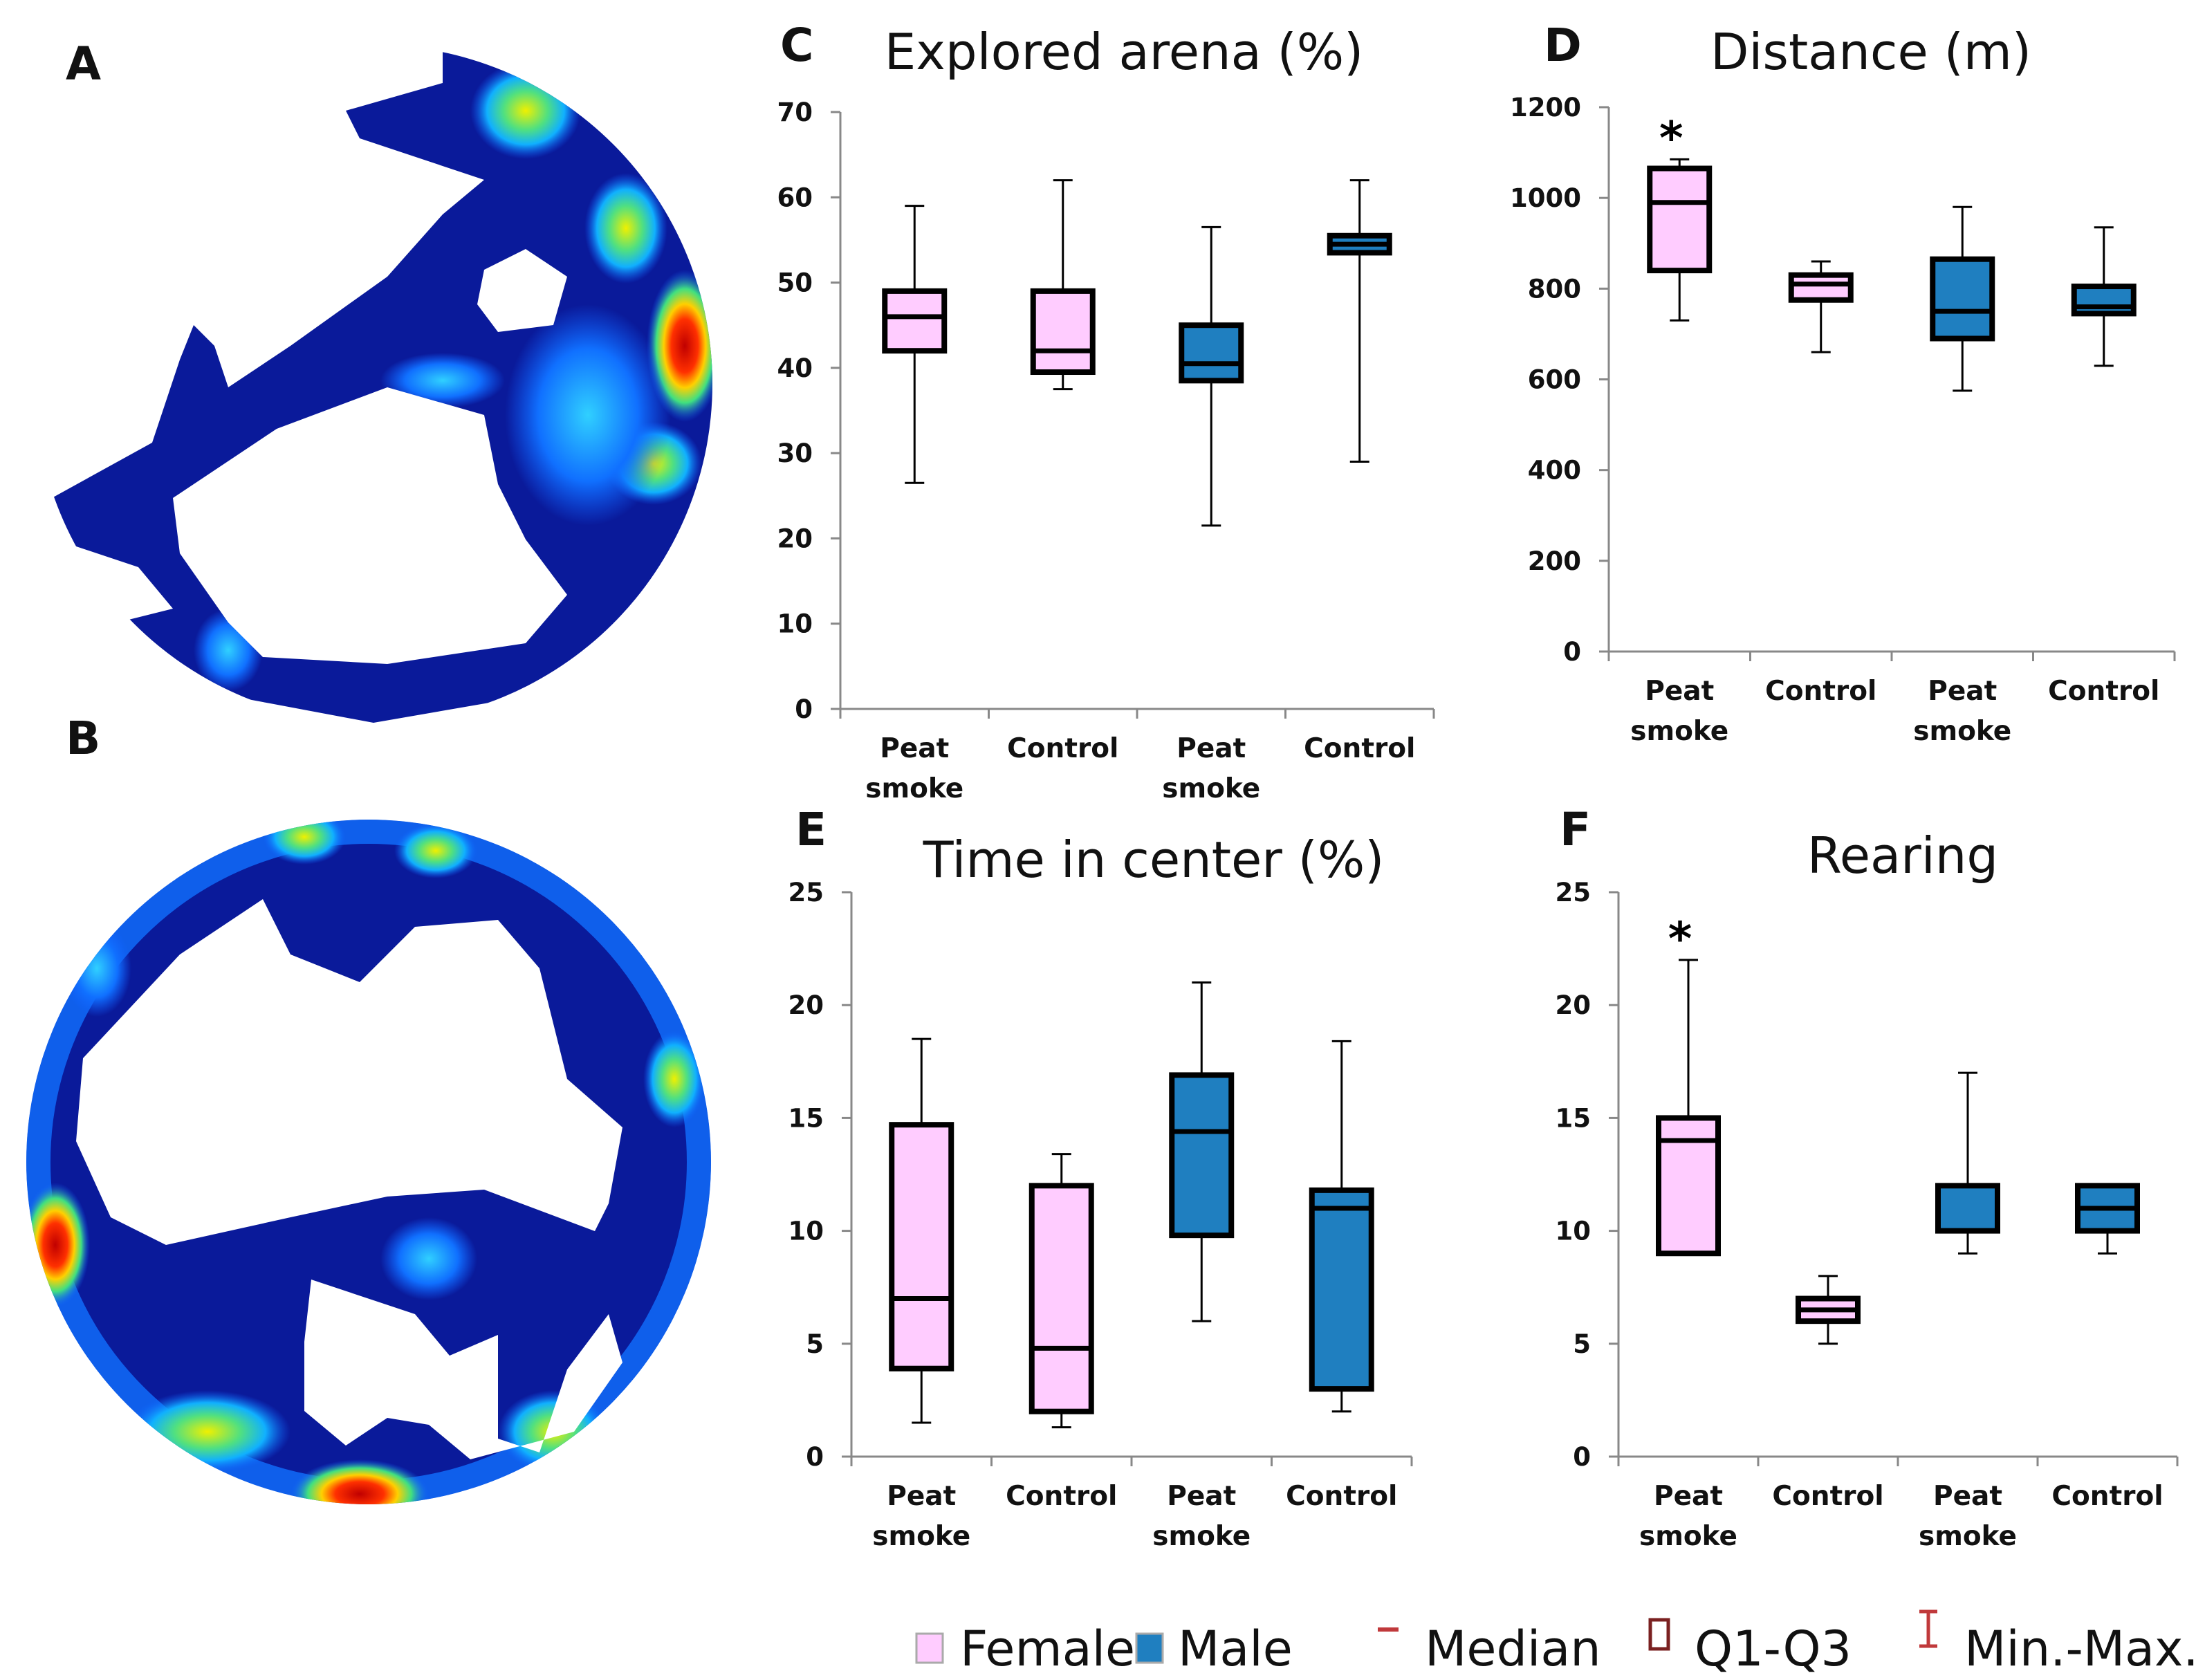 The width and height of the screenshot is (2196, 1680). What do you see at coordinates (1124, 52) in the screenshot?
I see `chart-title: Explored arena (%)` at bounding box center [1124, 52].